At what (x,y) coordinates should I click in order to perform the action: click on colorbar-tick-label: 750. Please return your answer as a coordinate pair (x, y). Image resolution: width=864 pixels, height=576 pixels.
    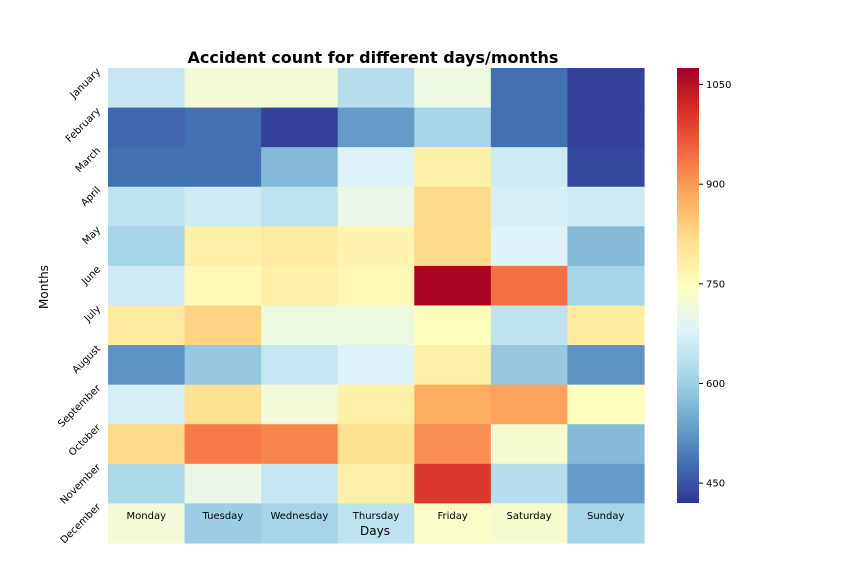
    Looking at the image, I should click on (715, 284).